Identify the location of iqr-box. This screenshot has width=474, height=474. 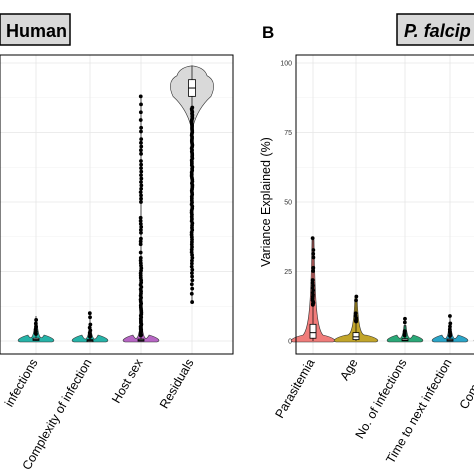
(356, 336).